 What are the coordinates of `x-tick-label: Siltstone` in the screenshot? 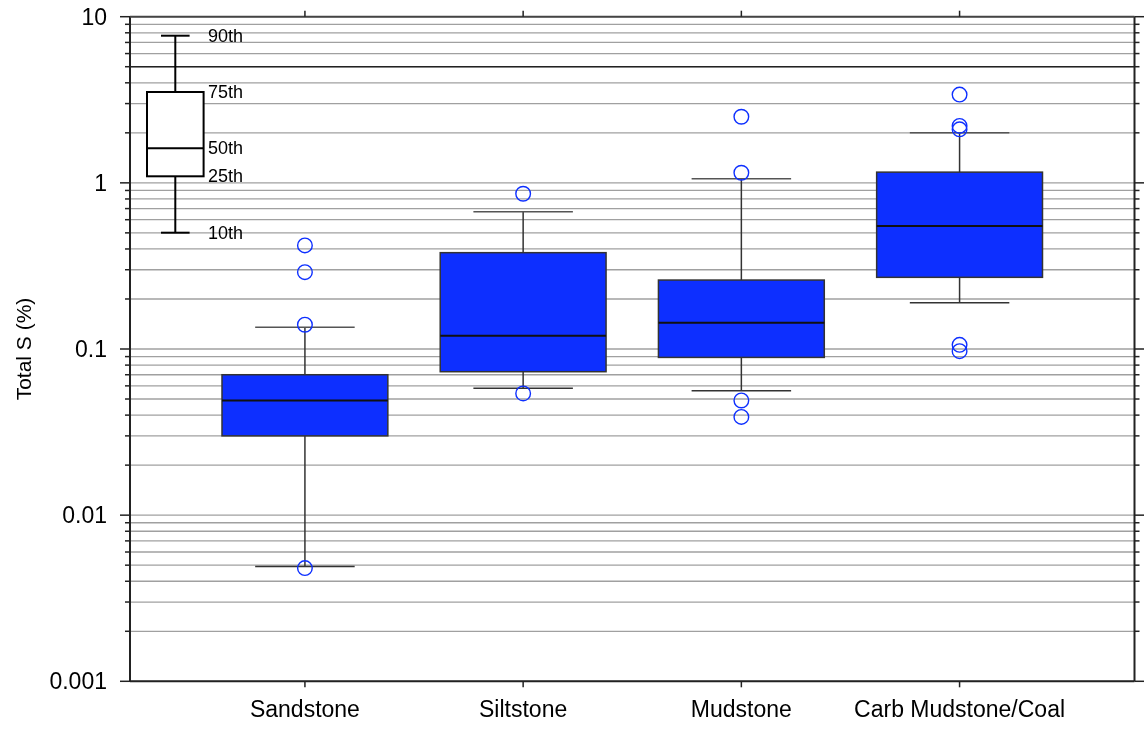 It's located at (523, 709).